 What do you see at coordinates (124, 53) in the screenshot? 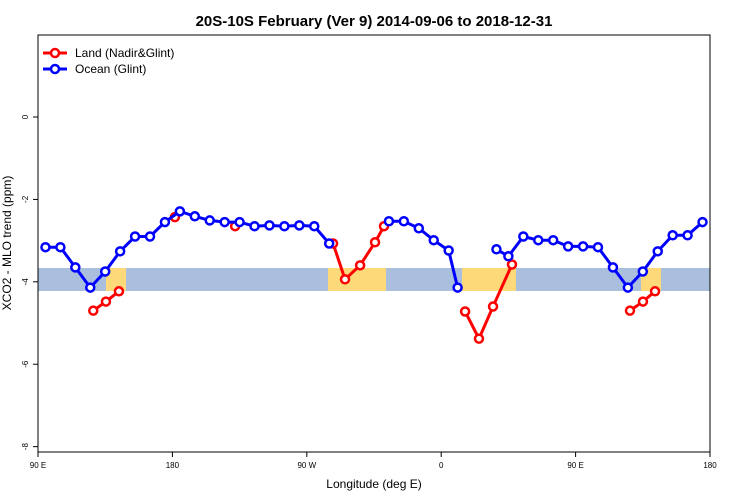
I see `legend-label: Land (Nadir&Glint)` at bounding box center [124, 53].